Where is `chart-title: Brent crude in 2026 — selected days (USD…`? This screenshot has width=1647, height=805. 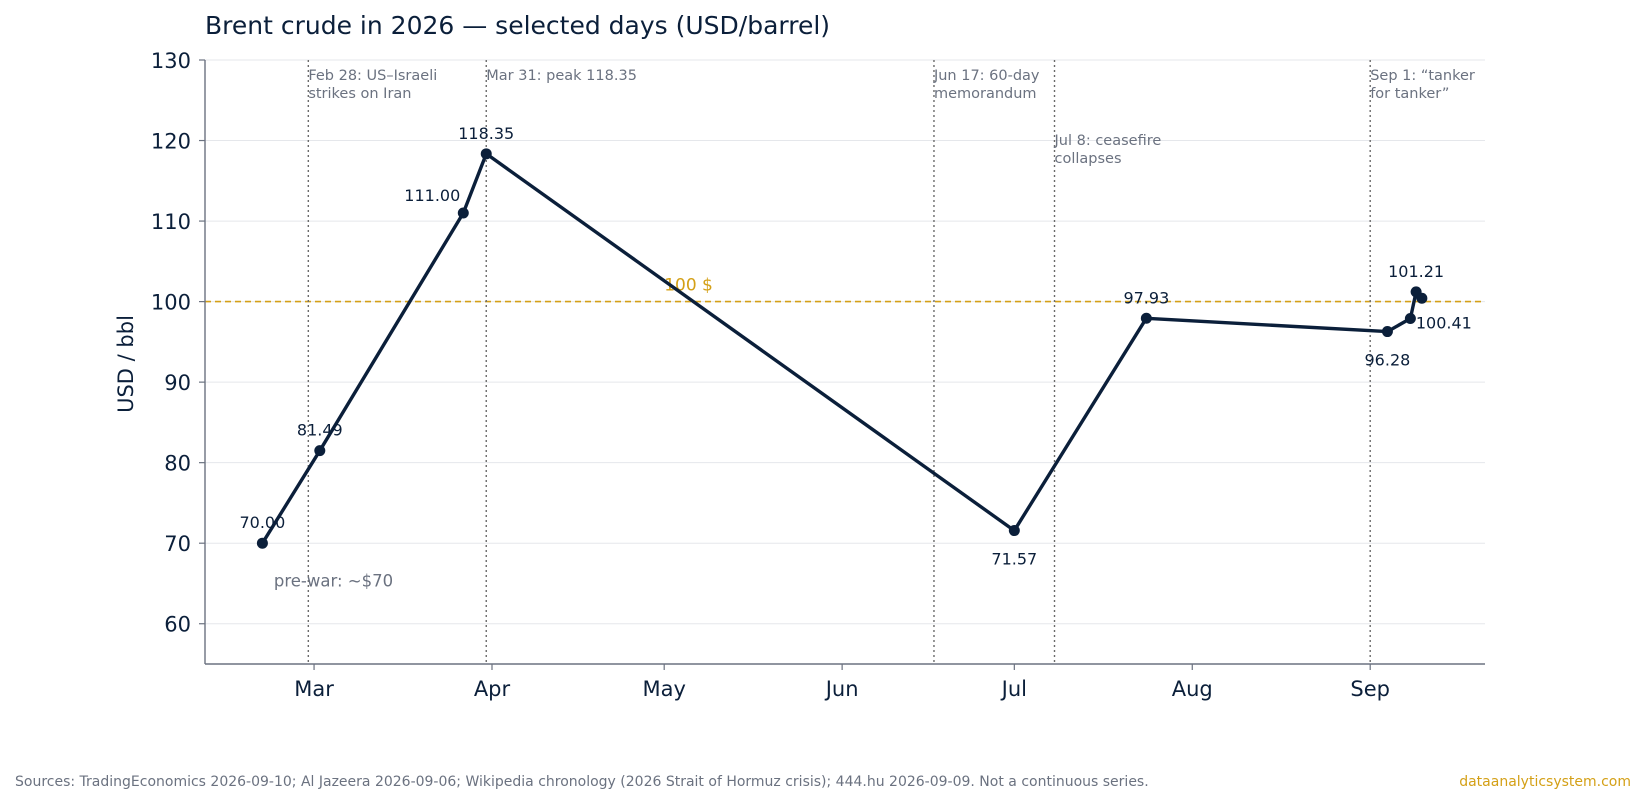 chart-title: Brent crude in 2026 — selected days (USD… is located at coordinates (517, 25).